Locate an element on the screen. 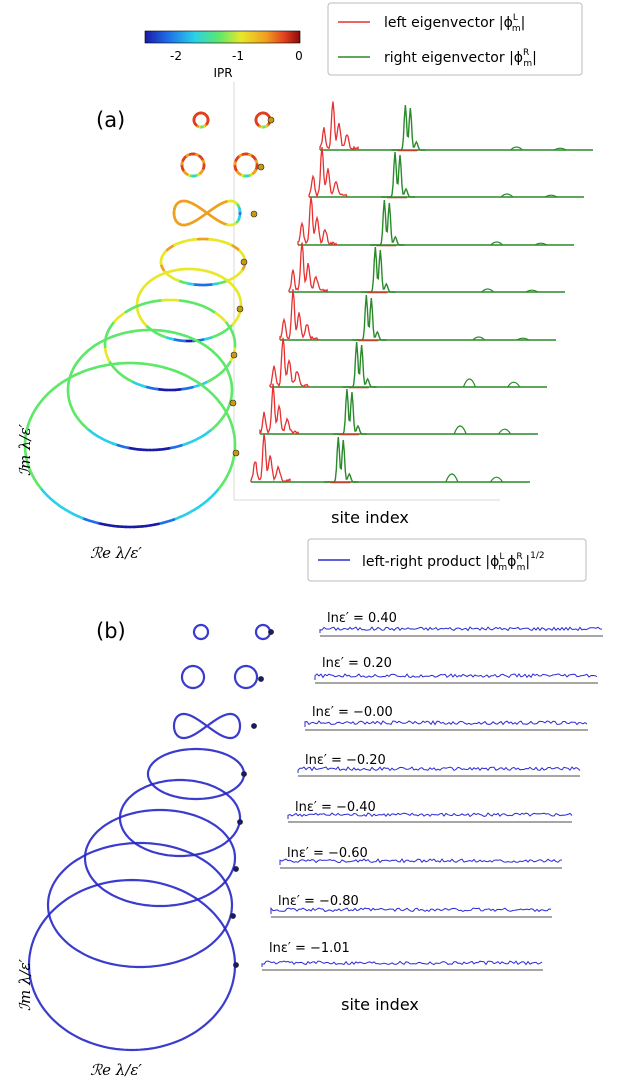  panel-a-label: (a) is located at coordinates (110, 120).